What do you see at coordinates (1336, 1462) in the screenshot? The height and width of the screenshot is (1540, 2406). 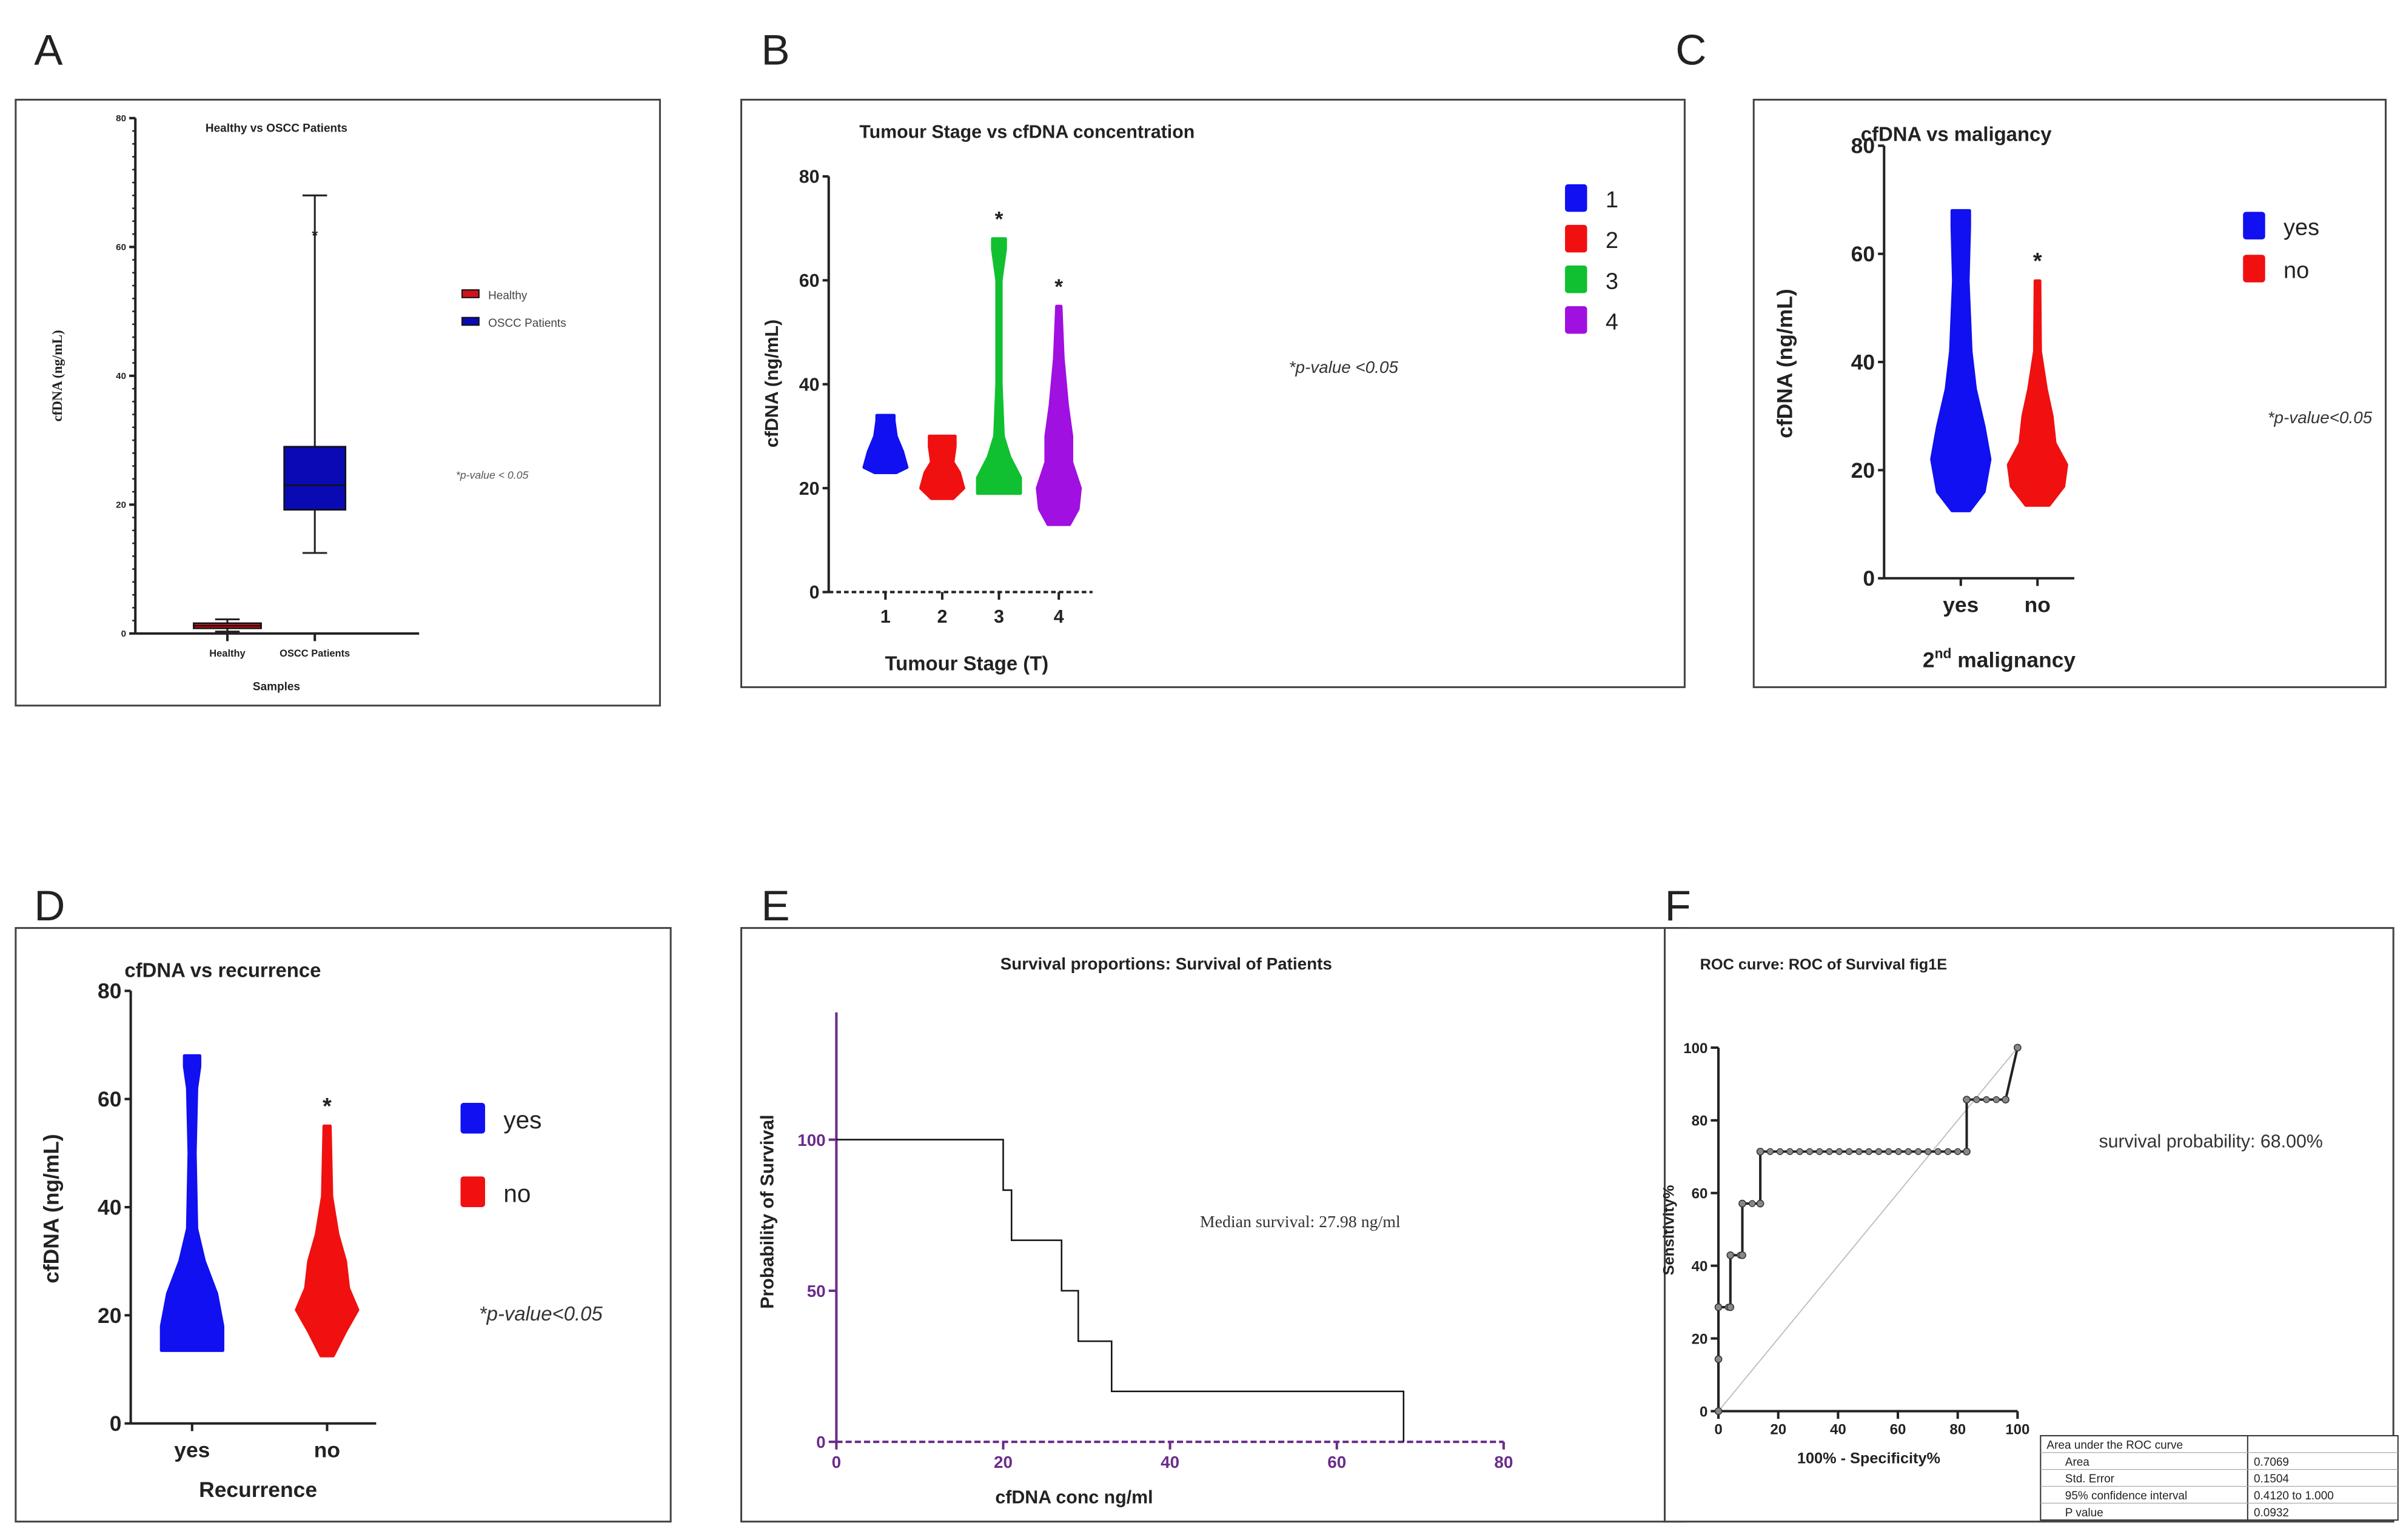 I see `panel-e-x-tick-label: 60` at bounding box center [1336, 1462].